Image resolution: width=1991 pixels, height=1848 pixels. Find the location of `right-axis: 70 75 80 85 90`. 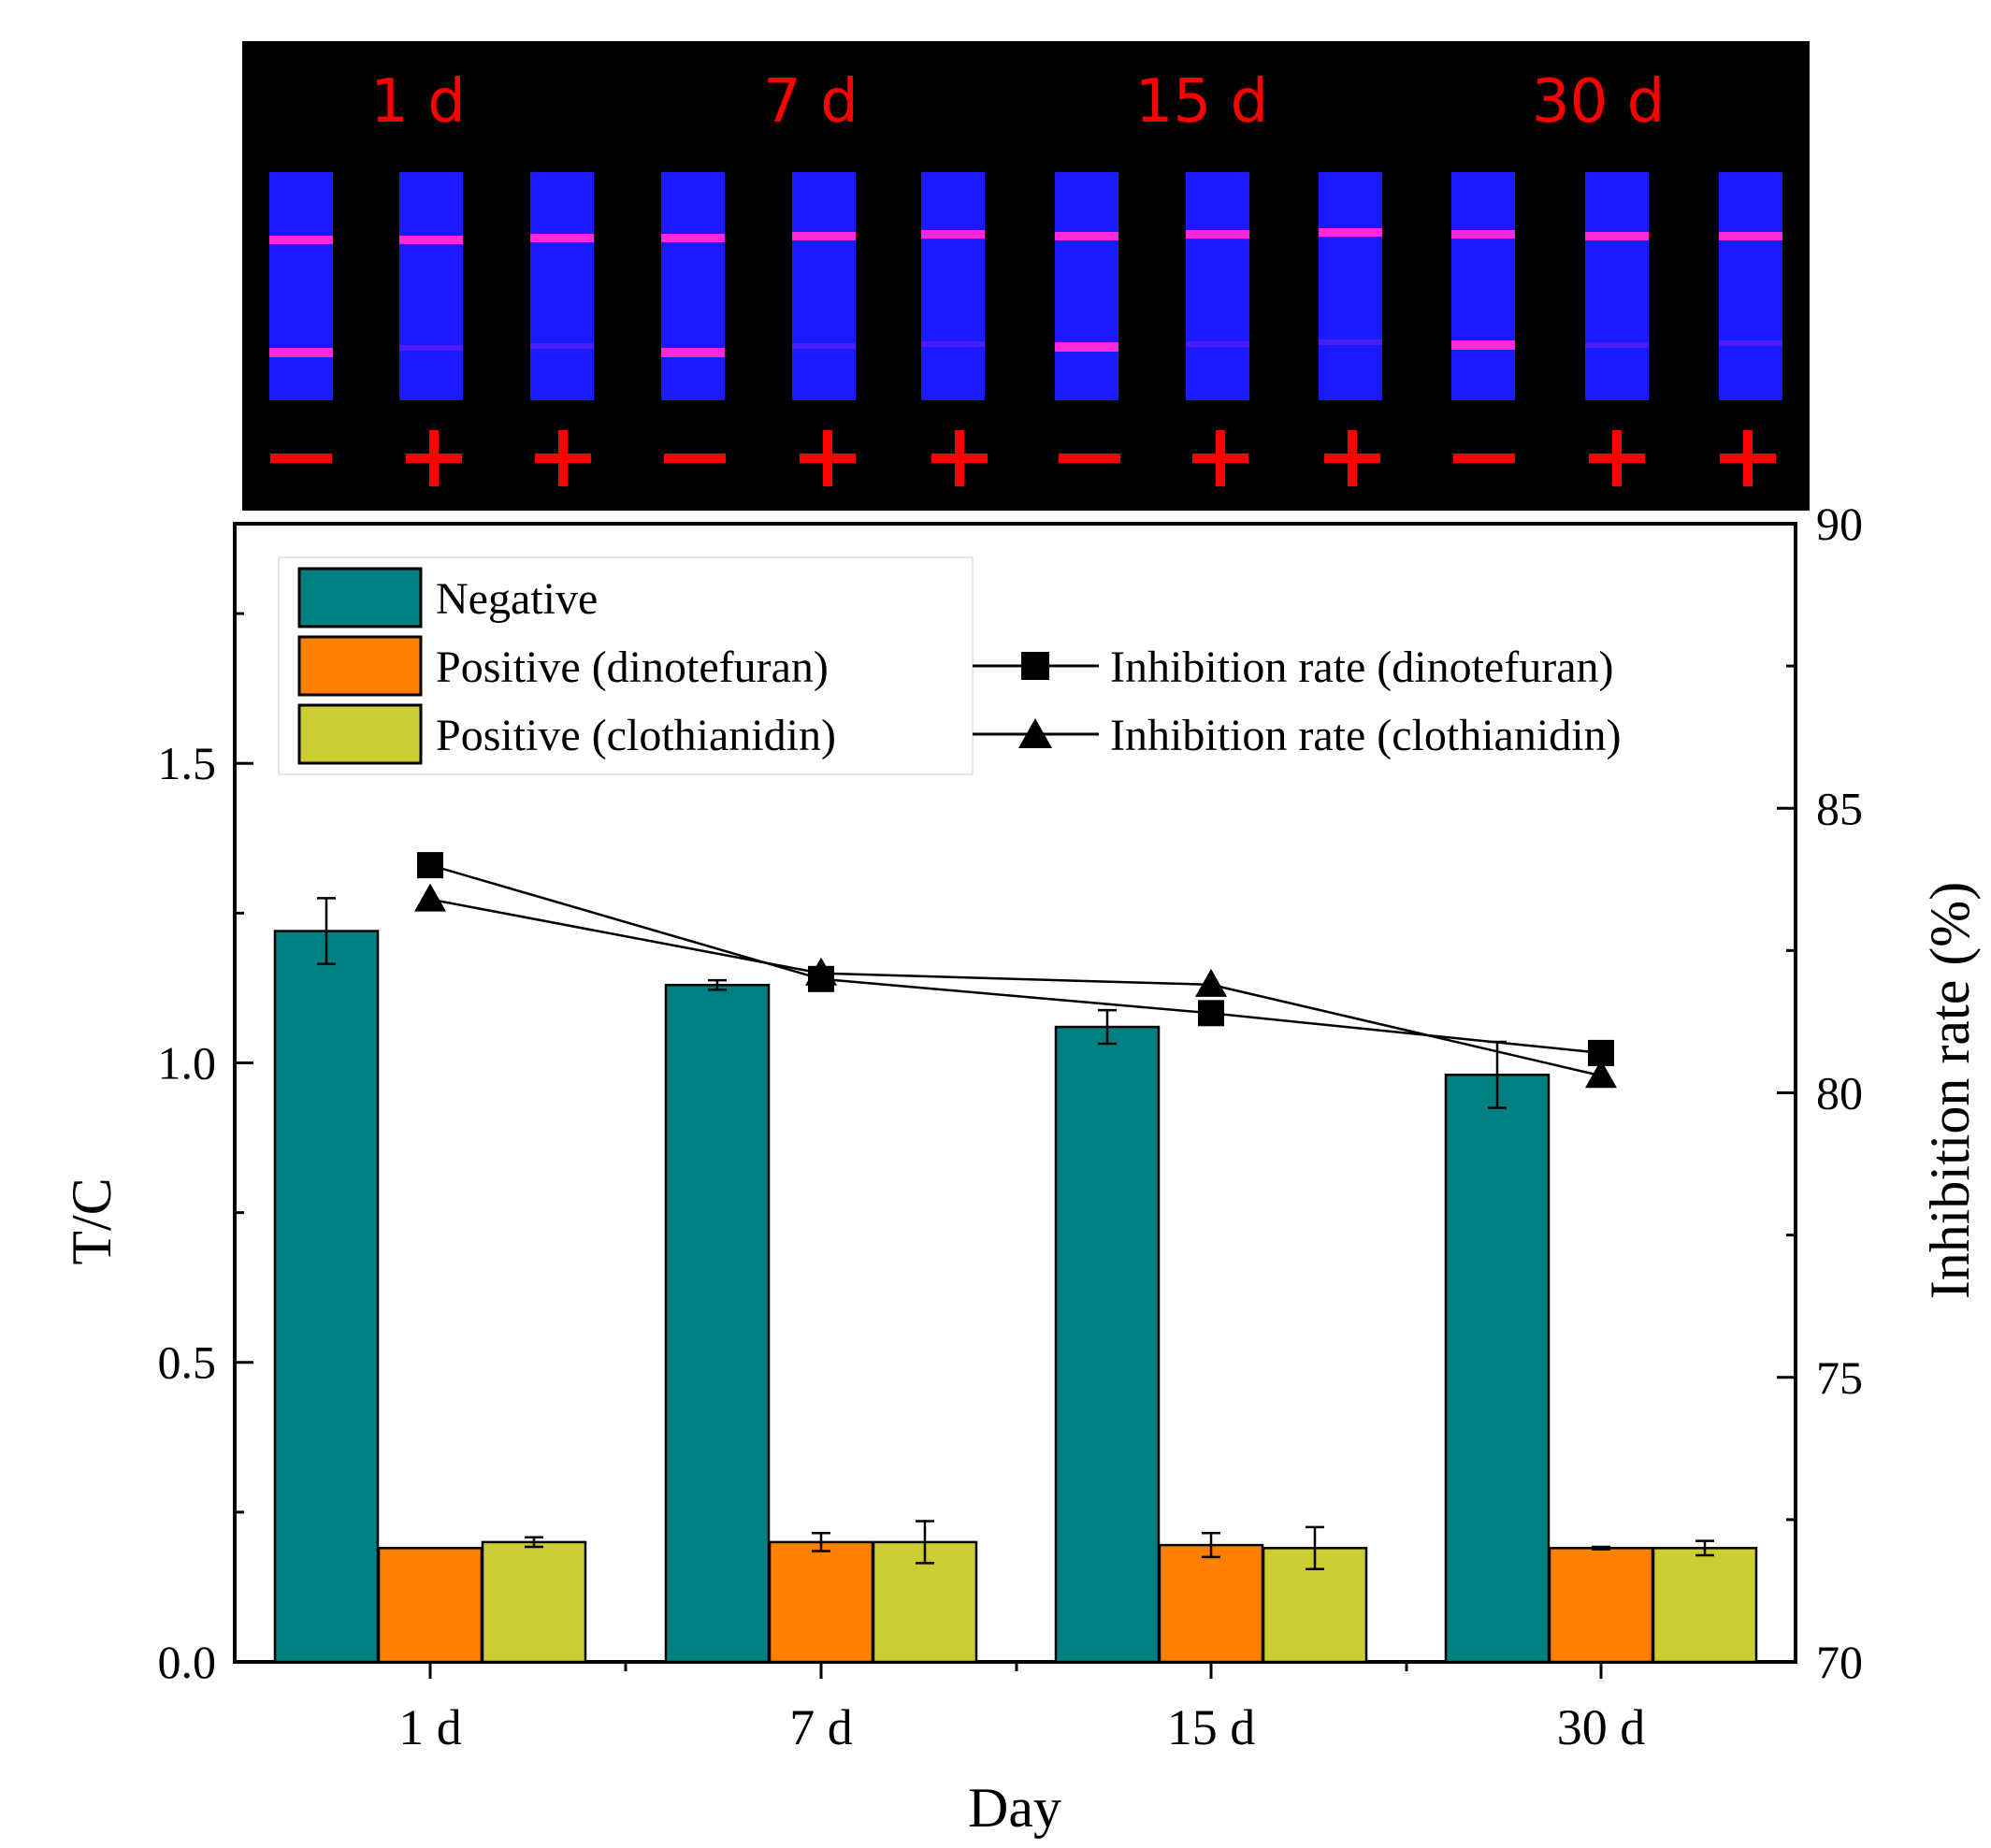

right-axis: 70 75 80 85 90 is located at coordinates (1820, 1093).